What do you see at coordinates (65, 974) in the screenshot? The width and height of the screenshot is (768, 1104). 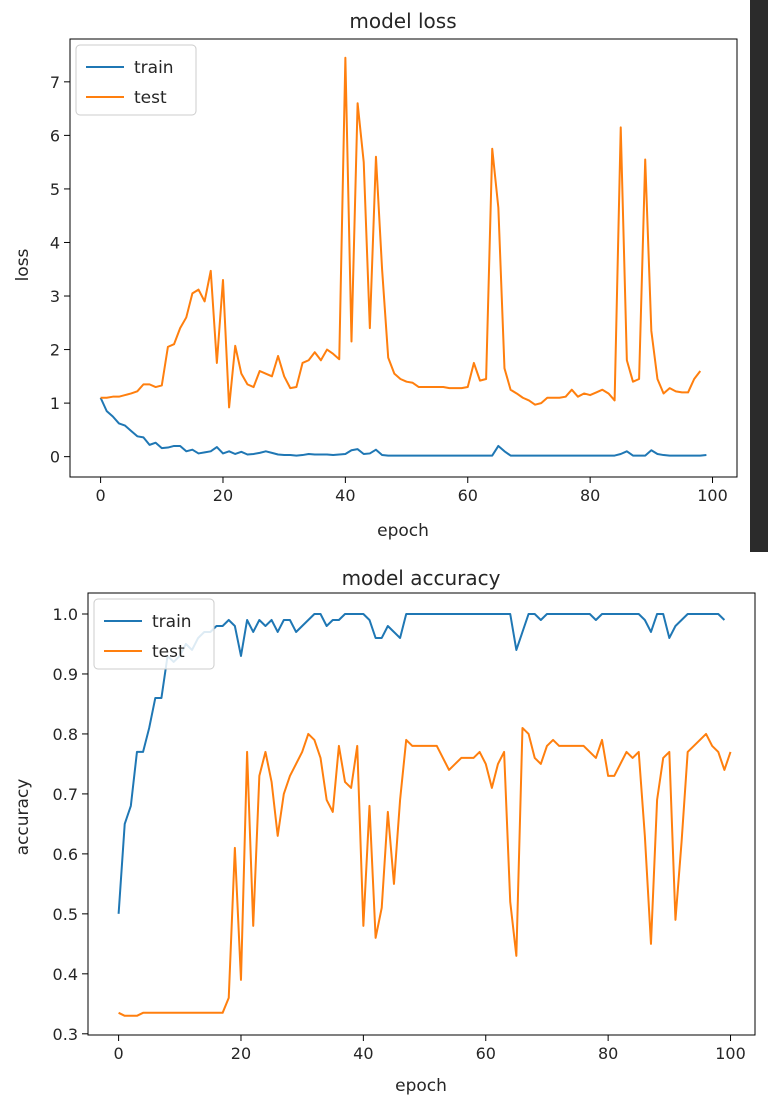 I see `y-tick-label: 0.4` at bounding box center [65, 974].